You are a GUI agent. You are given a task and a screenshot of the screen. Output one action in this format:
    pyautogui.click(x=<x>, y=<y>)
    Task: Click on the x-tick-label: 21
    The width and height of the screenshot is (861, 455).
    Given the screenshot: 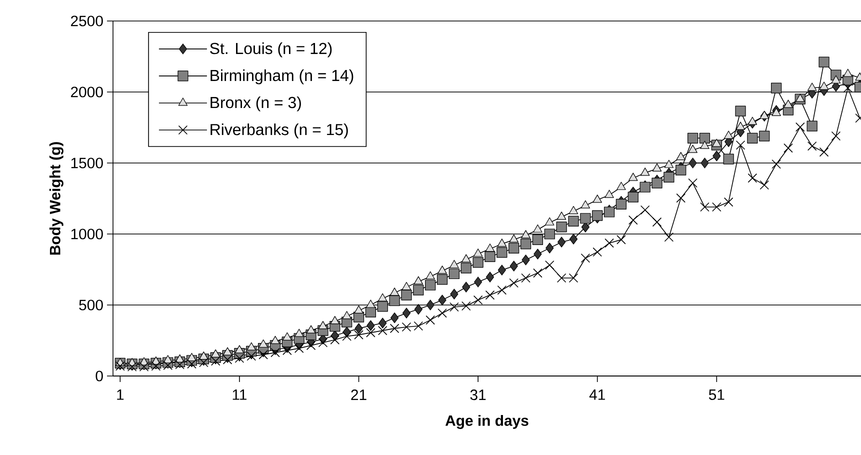 What is the action you would take?
    pyautogui.click(x=358, y=395)
    